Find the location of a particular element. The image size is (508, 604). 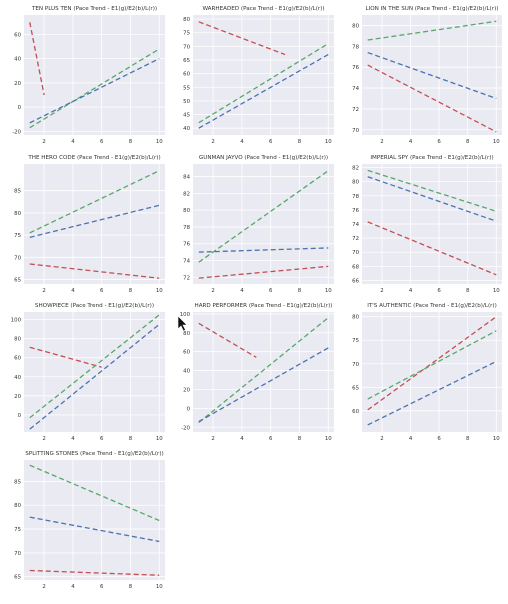

mouse-cursor-icon is located at coordinates (182, 323).